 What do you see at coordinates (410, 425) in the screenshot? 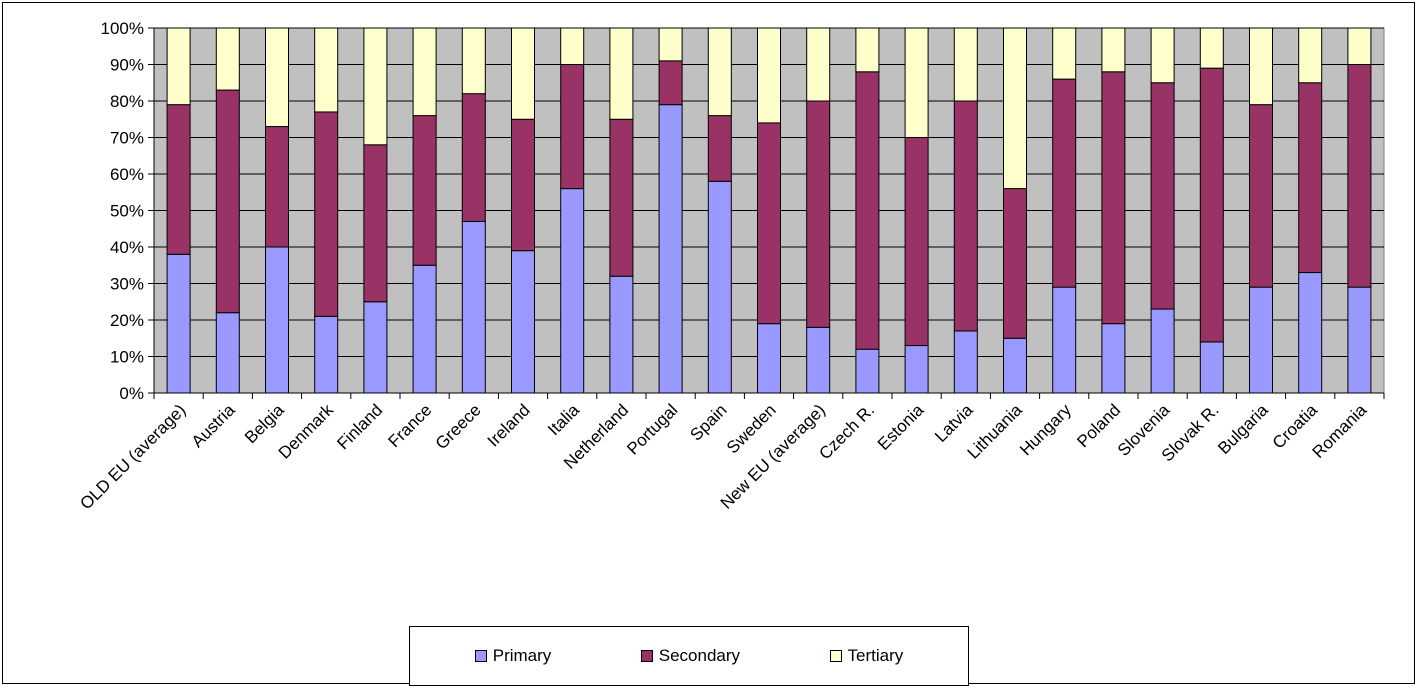
I see `x-category-label: France` at bounding box center [410, 425].